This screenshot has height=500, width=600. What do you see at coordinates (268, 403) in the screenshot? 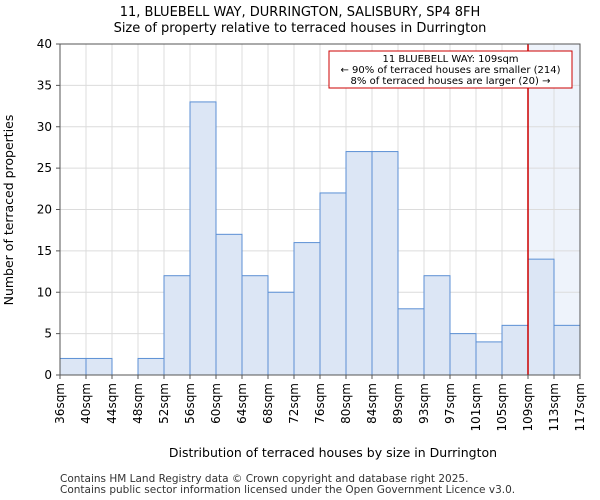
I see `x-tick-label: 68sqm` at bounding box center [268, 403].